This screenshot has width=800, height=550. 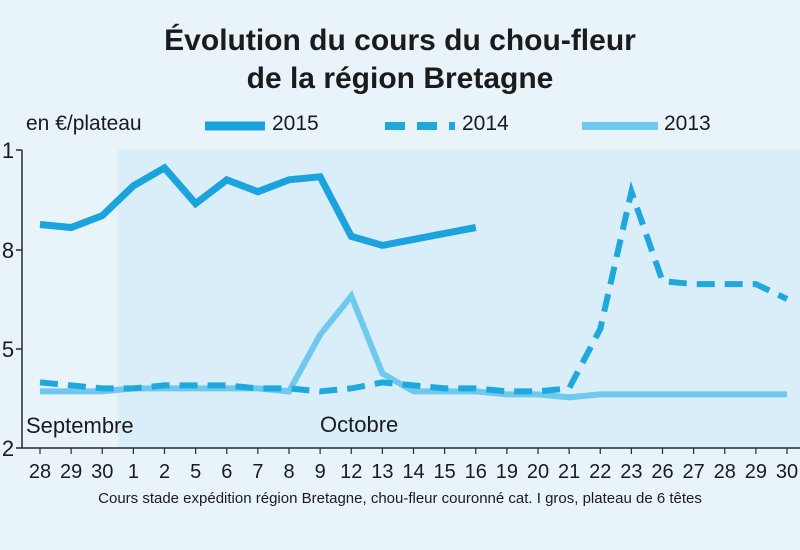 I want to click on x-tick-label-10: 12, so click(x=351, y=472).